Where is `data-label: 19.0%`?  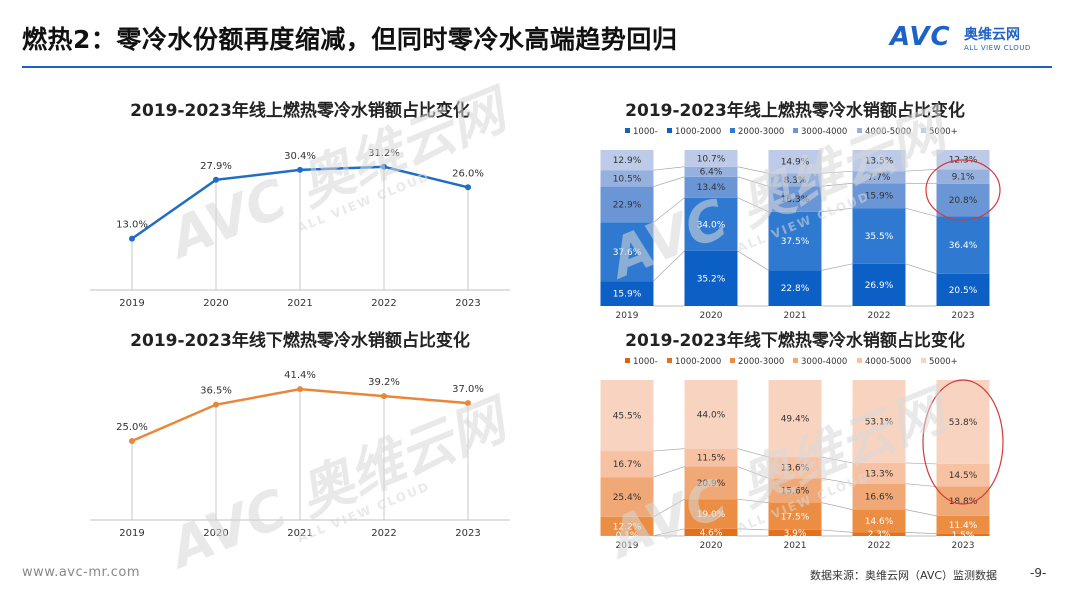 data-label: 19.0% is located at coordinates (711, 515).